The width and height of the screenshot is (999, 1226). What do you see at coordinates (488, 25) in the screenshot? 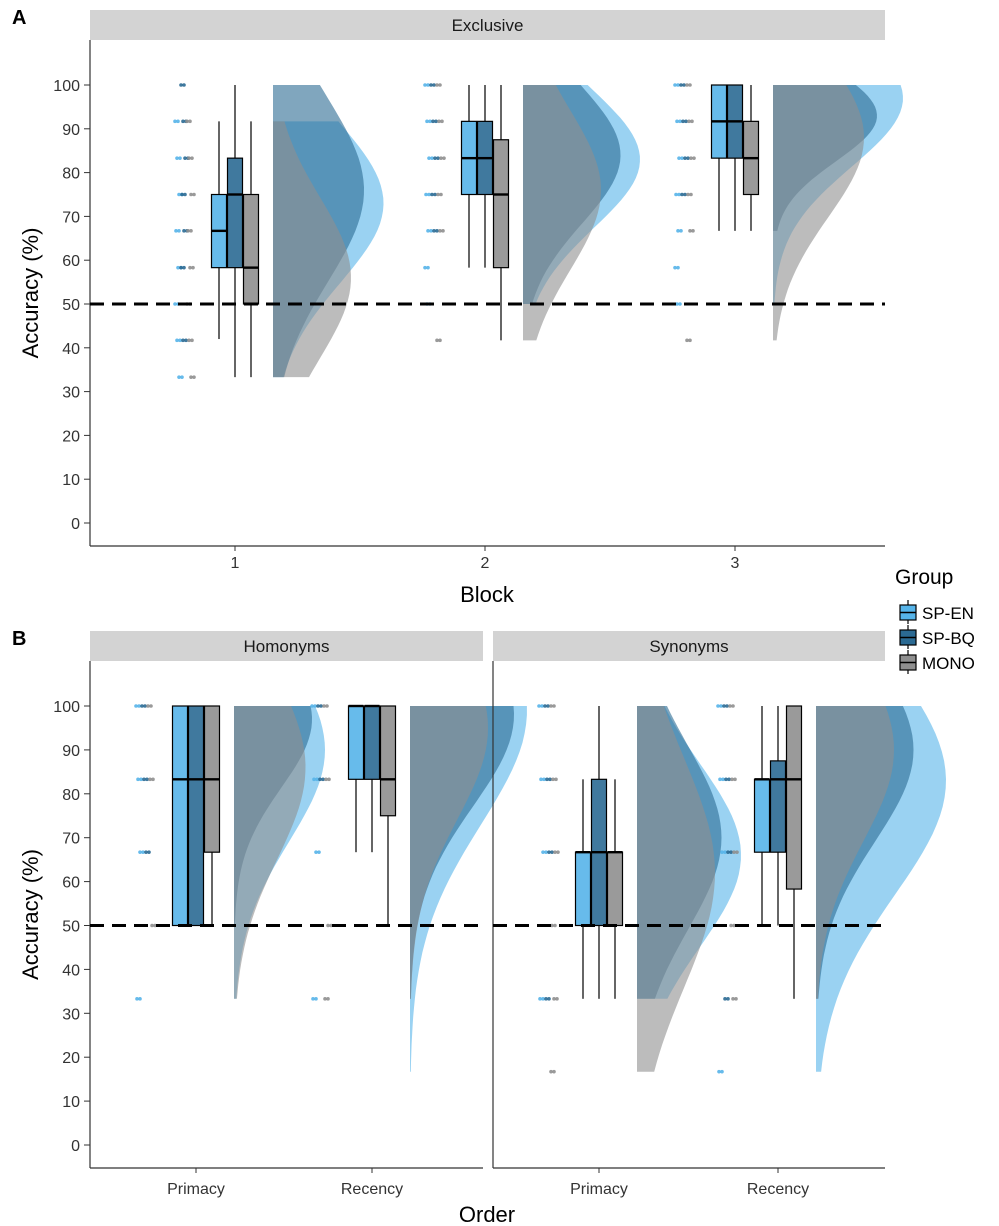
I see `facet-strip-label: Exclusive` at bounding box center [488, 25].